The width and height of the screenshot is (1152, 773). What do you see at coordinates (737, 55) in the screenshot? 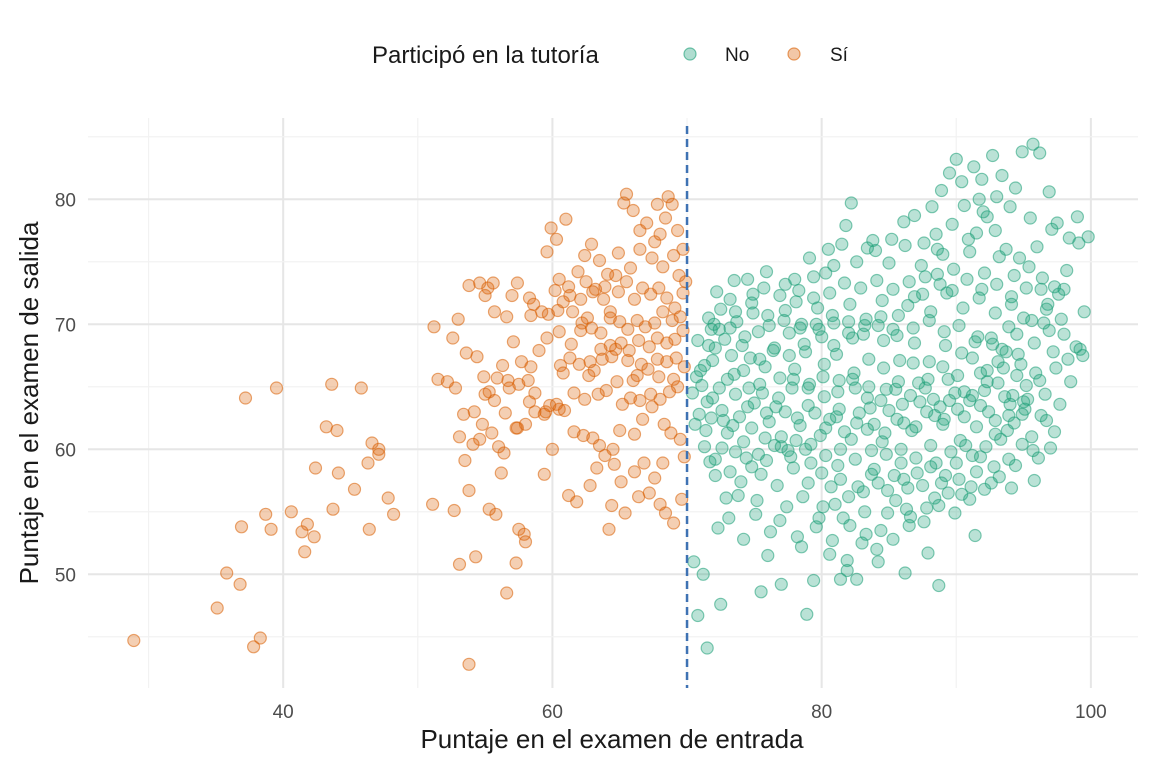
I see `legend-label-no: No` at bounding box center [737, 55].